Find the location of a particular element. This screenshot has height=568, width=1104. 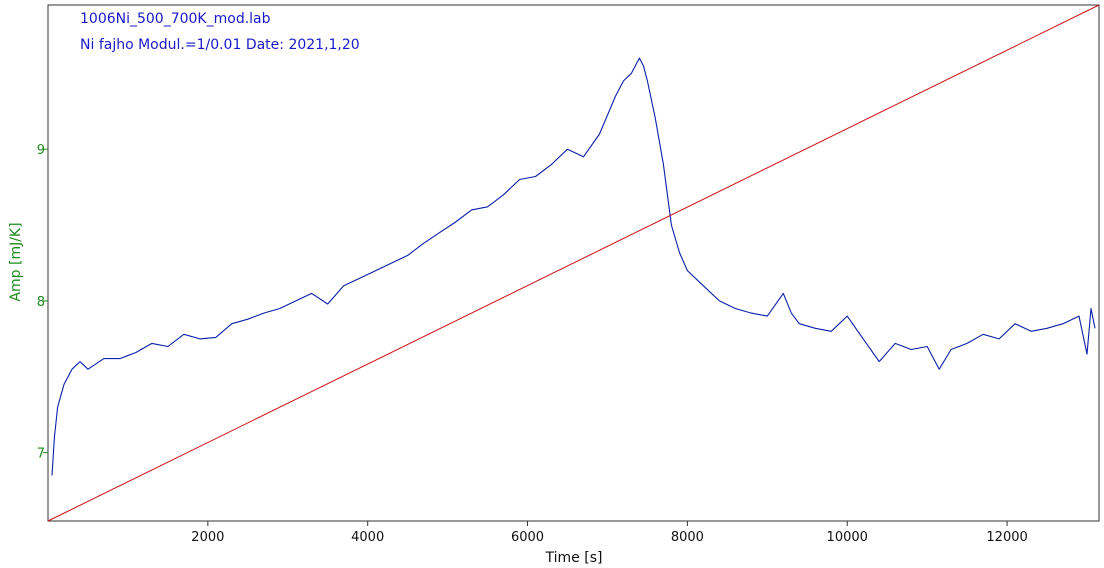

x-tick-label: 8000 is located at coordinates (687, 537).